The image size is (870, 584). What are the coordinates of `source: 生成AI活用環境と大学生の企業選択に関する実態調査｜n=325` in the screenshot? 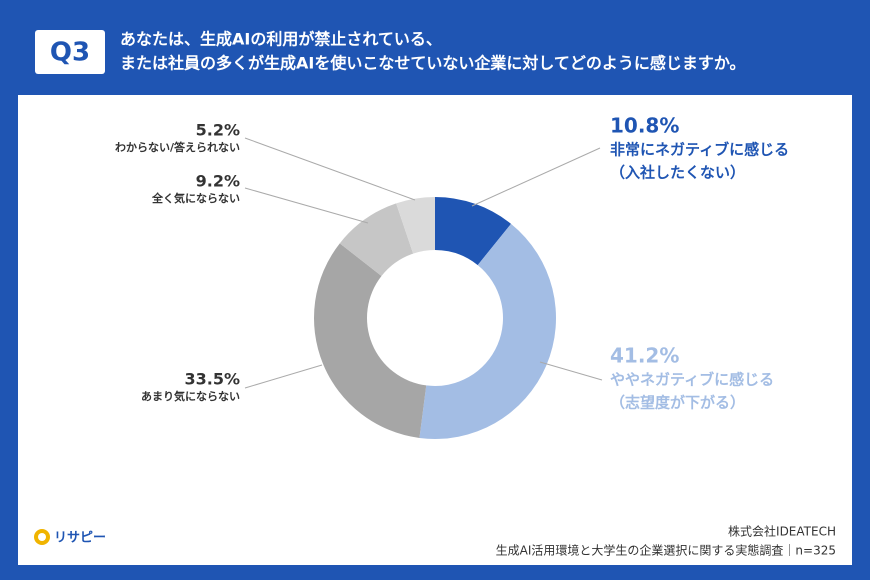 It's located at (666, 550).